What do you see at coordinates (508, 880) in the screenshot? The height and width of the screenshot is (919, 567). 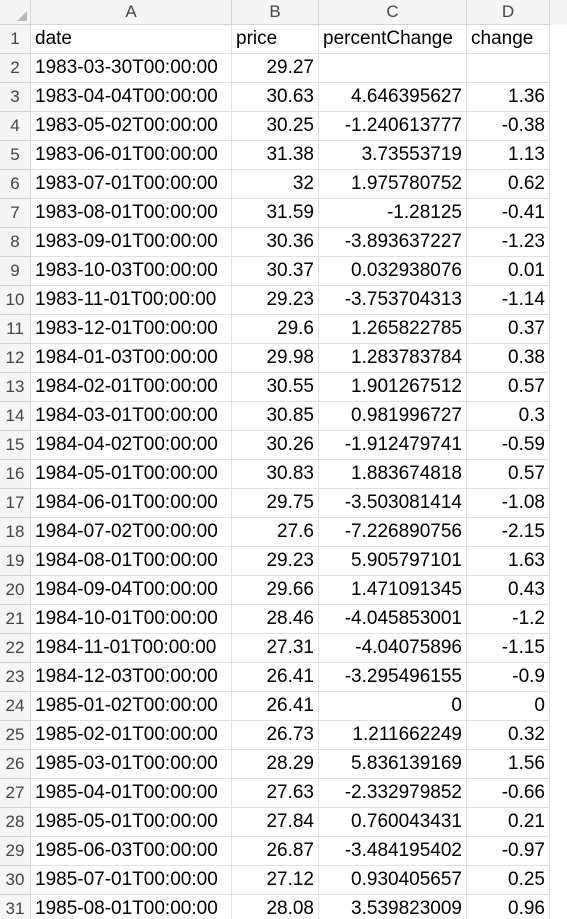 I see `cell-d: 0.25` at bounding box center [508, 880].